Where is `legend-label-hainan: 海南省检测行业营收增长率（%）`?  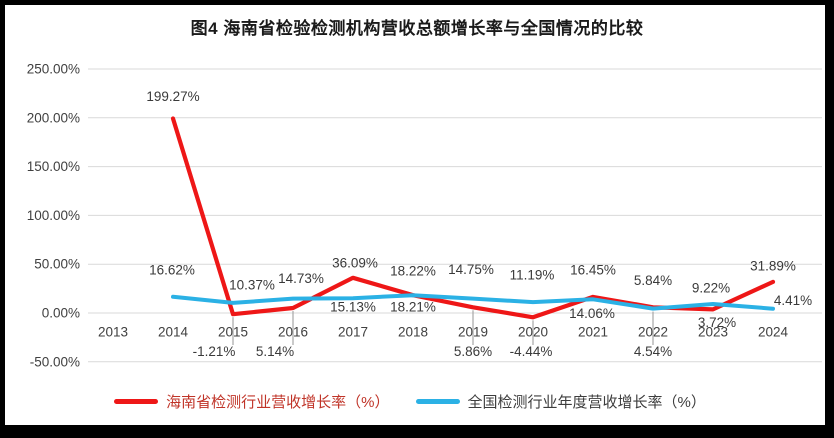 legend-label-hainan: 海南省检测行业营收增长率（%） is located at coordinates (278, 402).